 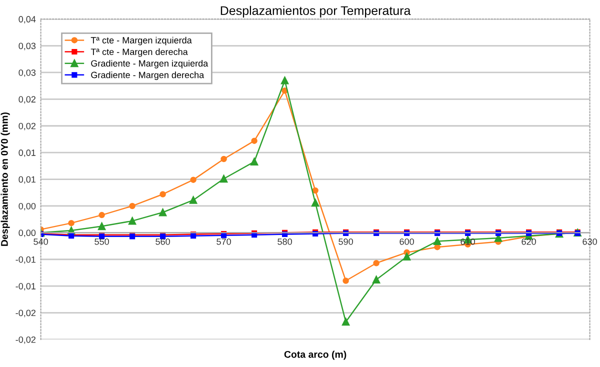 What do you see at coordinates (529, 241) in the screenshot?
I see `x-tick-label: 620` at bounding box center [529, 241].